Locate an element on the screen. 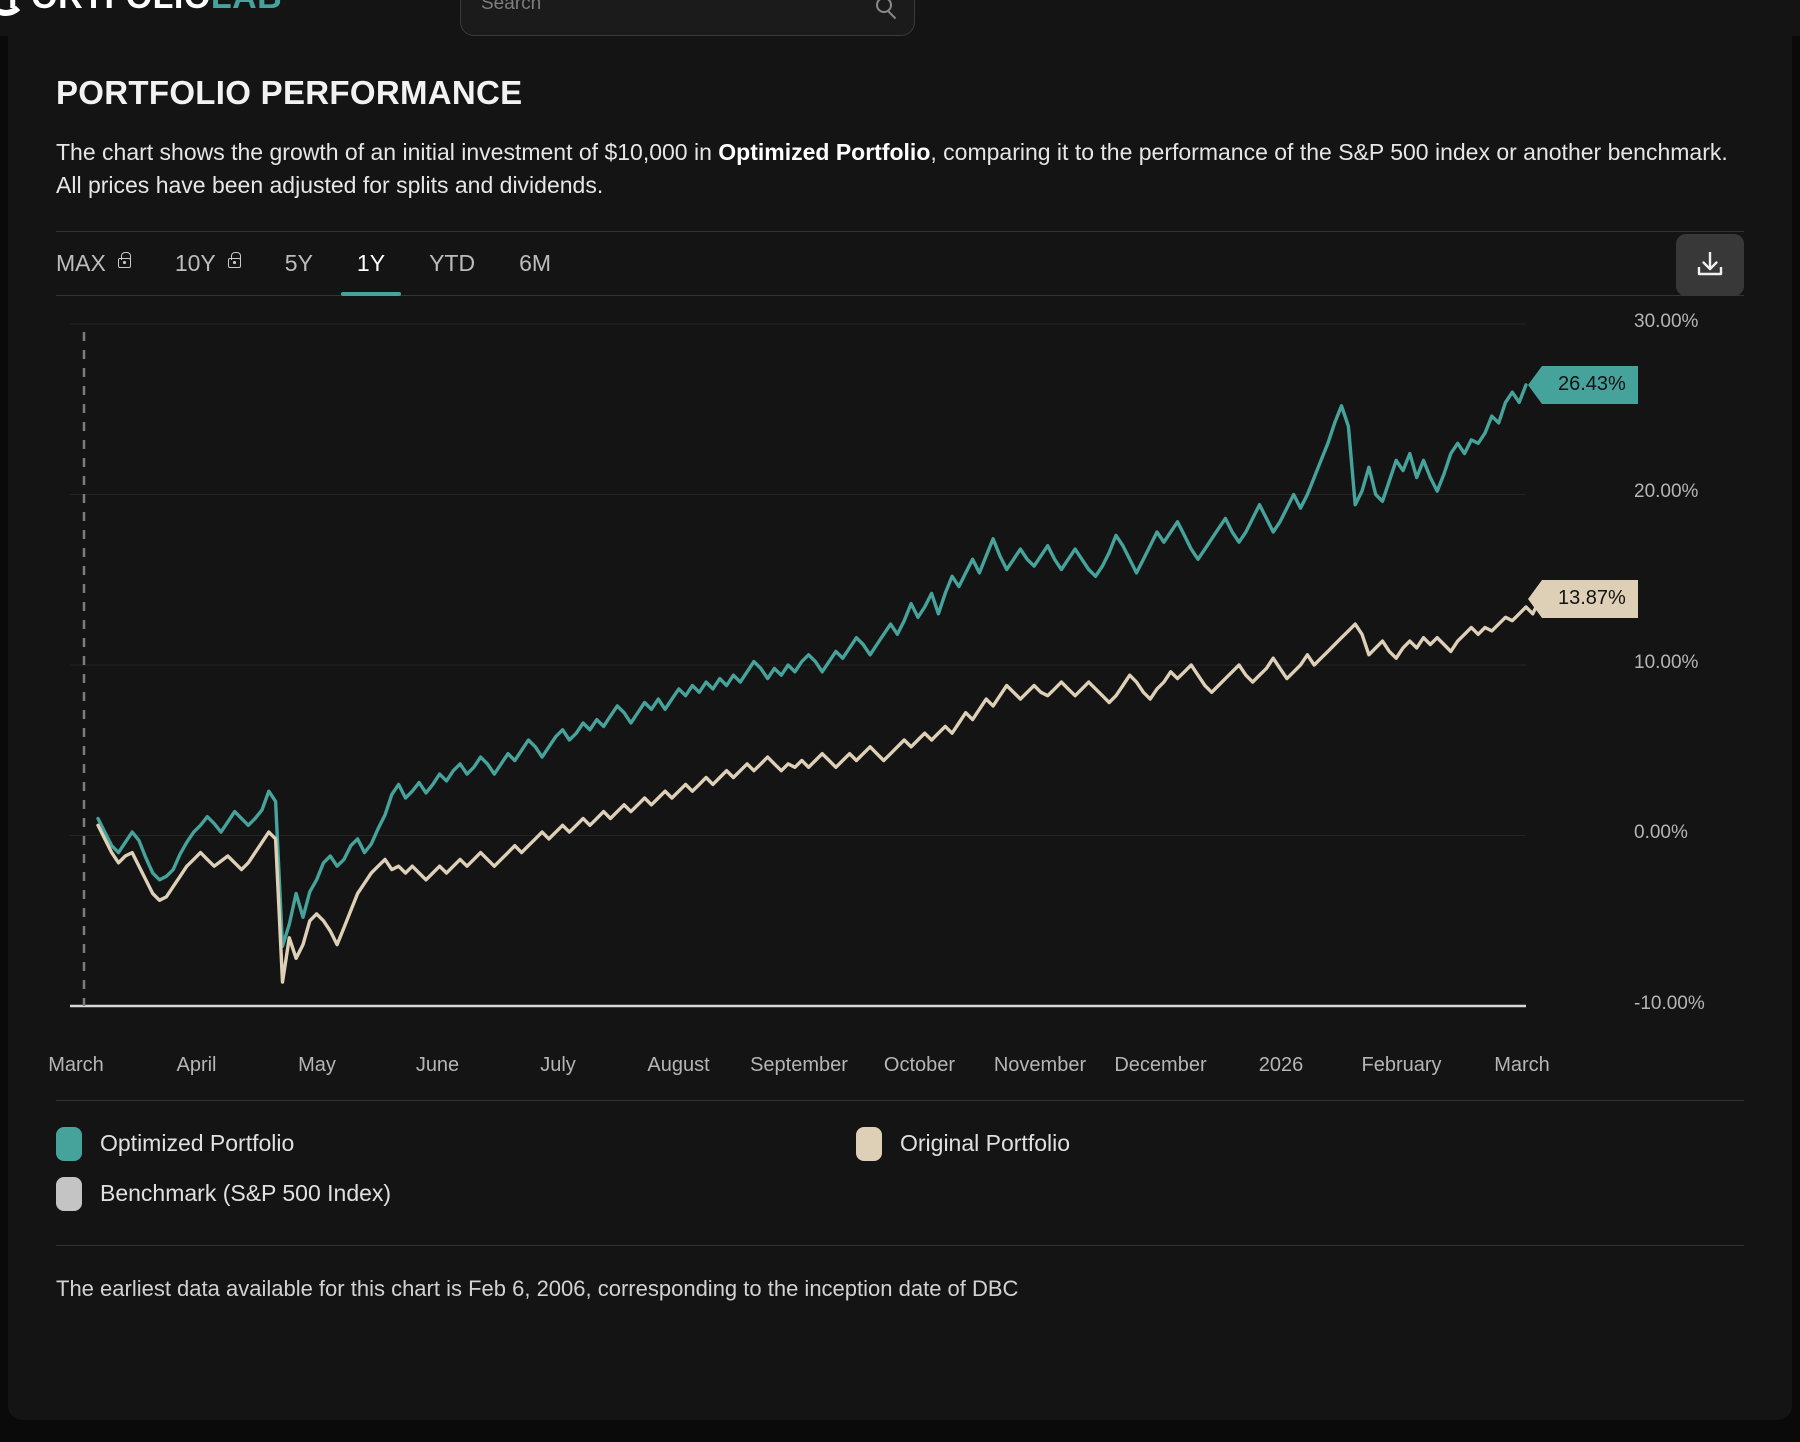 The image size is (1800, 1442). range-tab-label: 5Y is located at coordinates (298, 262).